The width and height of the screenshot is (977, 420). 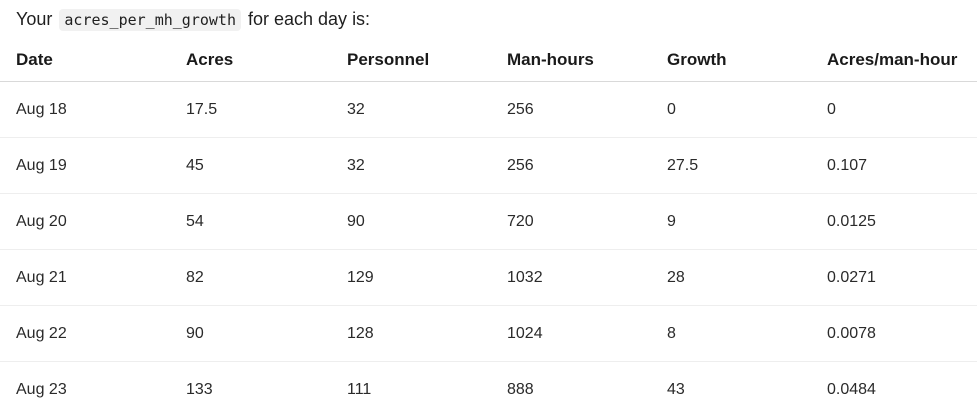 I want to click on header-growth: Growth, so click(x=731, y=60).